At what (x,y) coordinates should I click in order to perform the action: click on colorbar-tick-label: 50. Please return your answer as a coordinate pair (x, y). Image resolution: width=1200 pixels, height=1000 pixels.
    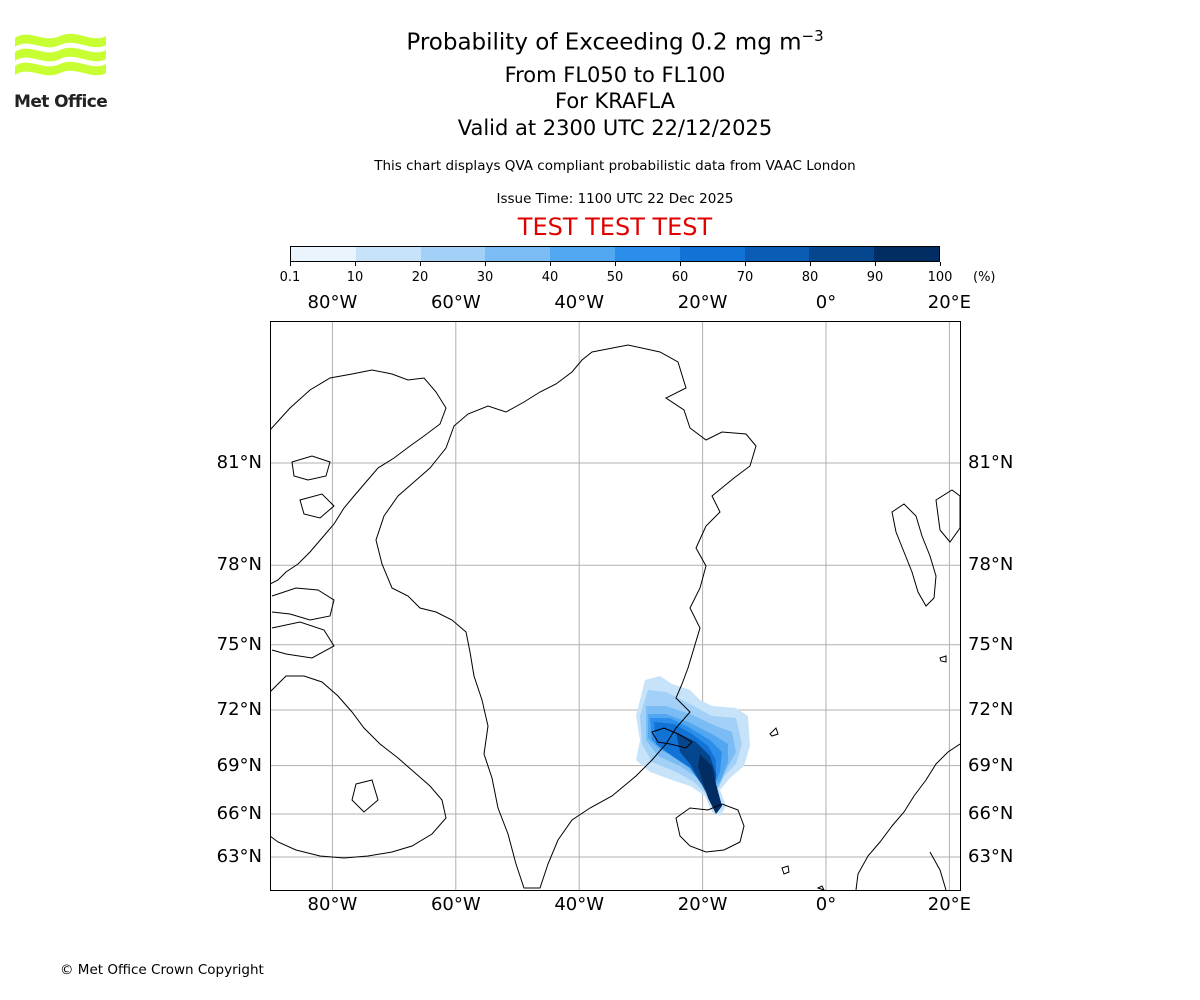
    Looking at the image, I should click on (615, 277).